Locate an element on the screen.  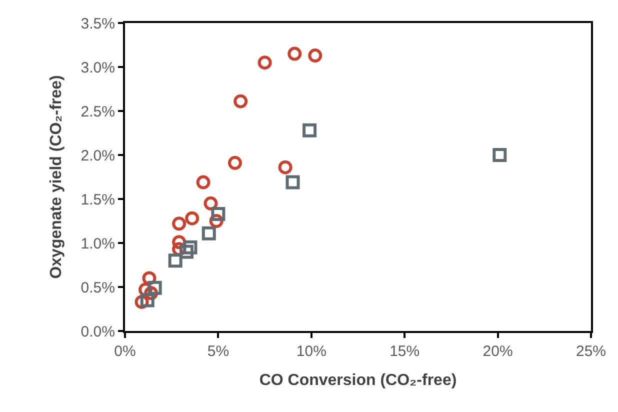
x-tick-label: 15% is located at coordinates (405, 351).